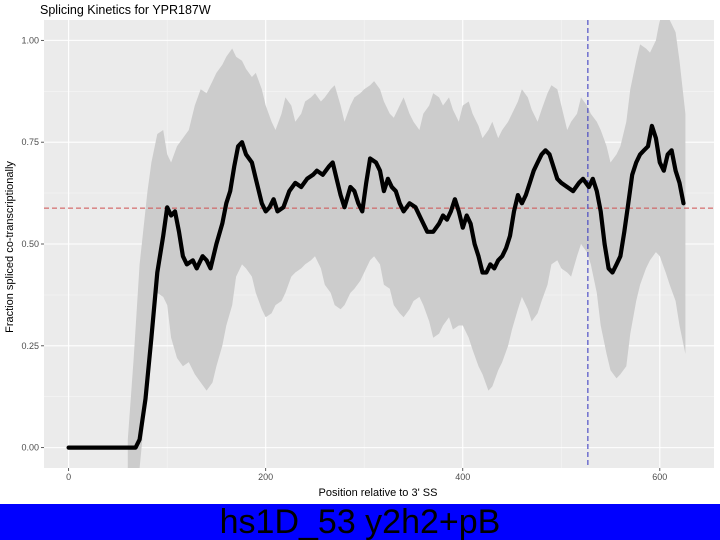 Image resolution: width=720 pixels, height=540 pixels. What do you see at coordinates (378, 493) in the screenshot?
I see `x-axis-title: Position relative to 3' SS` at bounding box center [378, 493].